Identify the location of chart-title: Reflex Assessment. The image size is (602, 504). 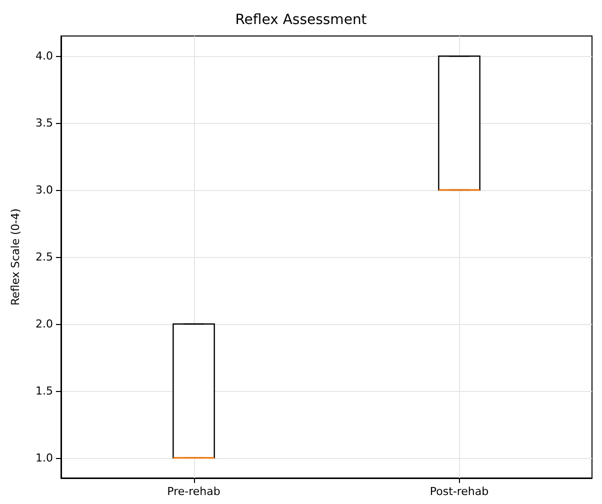
(301, 20).